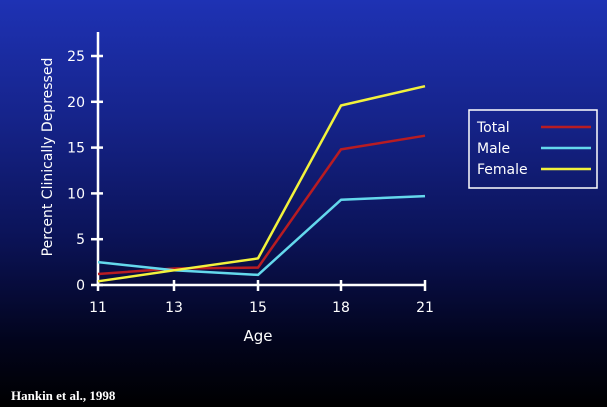 The image size is (607, 407). I want to click on legend: Total Male Female, so click(533, 149).